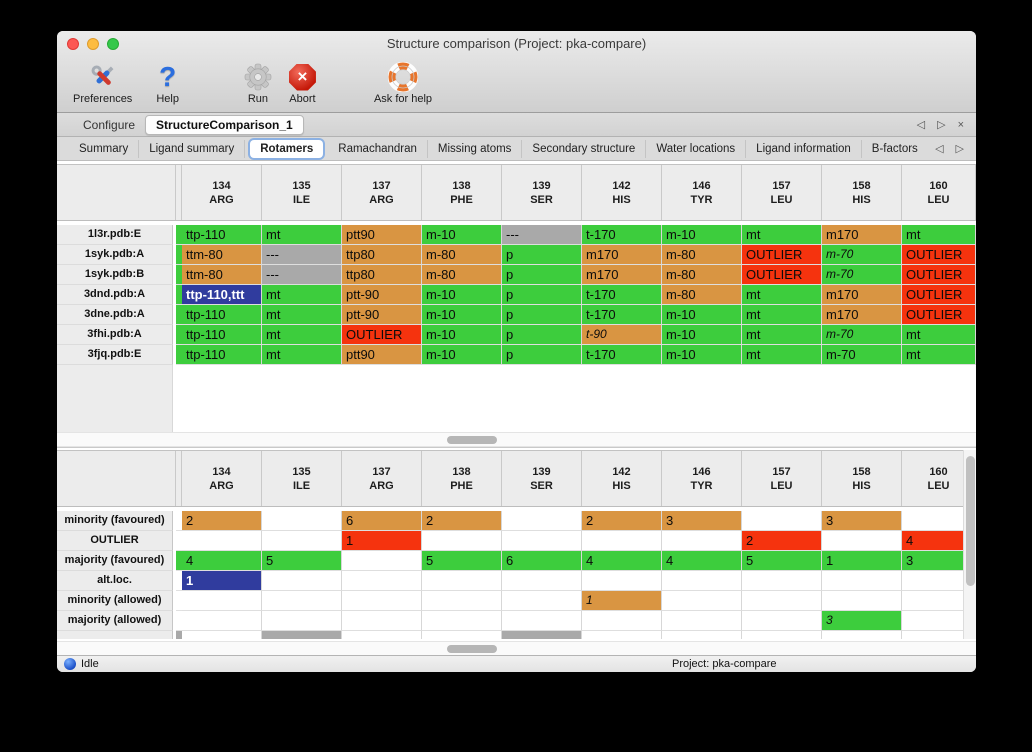 This screenshot has width=1032, height=752. I want to click on bottom-vscroll-thumb, so click(970, 521).